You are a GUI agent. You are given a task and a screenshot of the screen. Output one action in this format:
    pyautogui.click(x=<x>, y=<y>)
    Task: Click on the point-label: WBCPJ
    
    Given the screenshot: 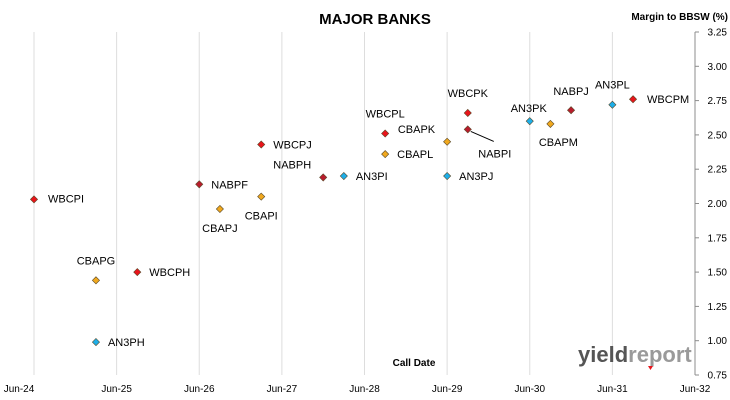 What is the action you would take?
    pyautogui.click(x=292, y=146)
    